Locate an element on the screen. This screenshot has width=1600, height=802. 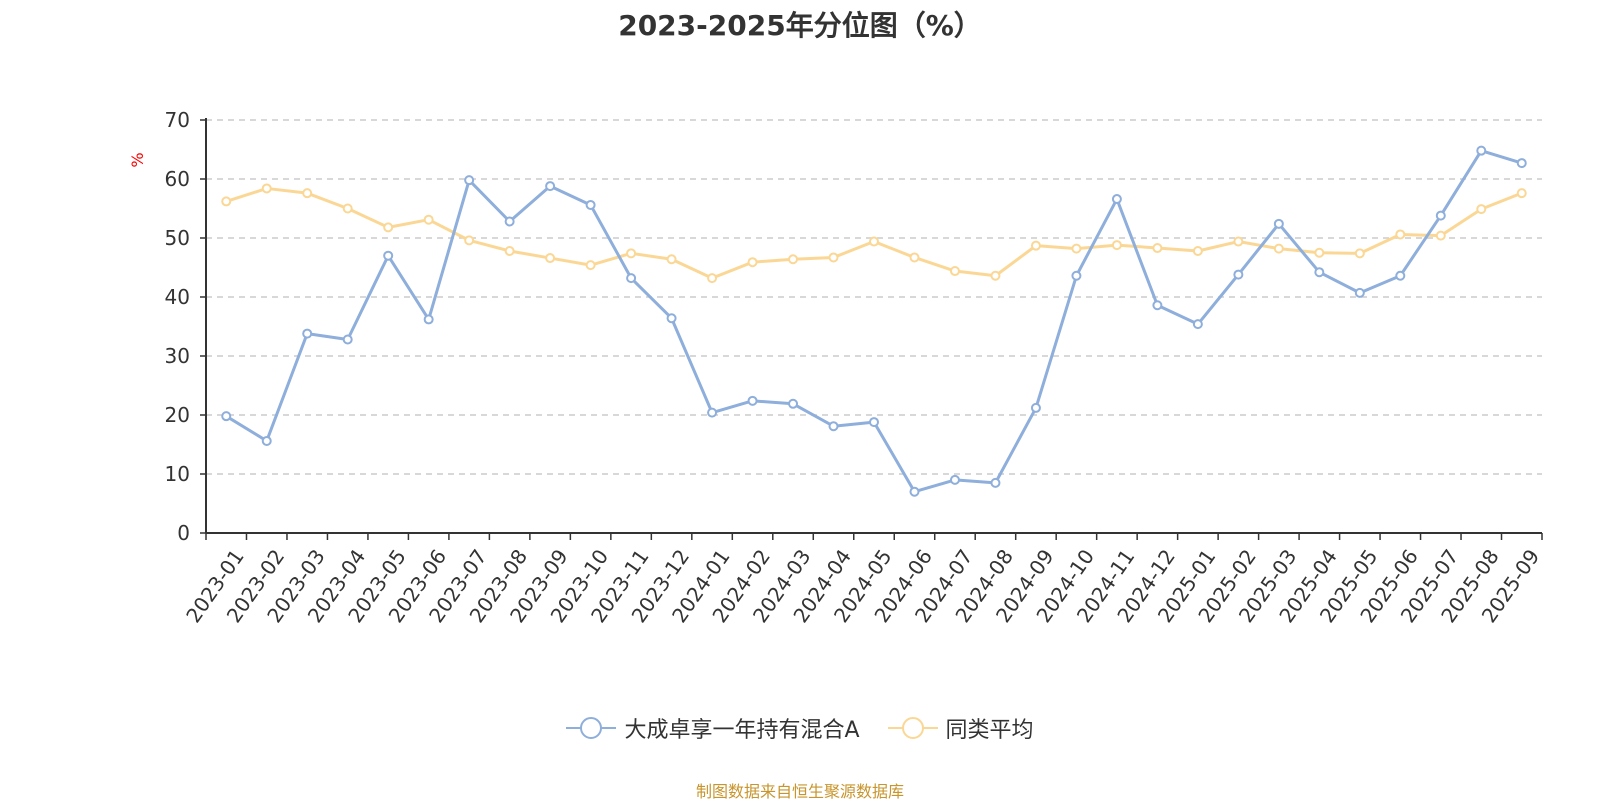
legend: 大成卓享一年持有混合A 同类平均 is located at coordinates (800, 728).